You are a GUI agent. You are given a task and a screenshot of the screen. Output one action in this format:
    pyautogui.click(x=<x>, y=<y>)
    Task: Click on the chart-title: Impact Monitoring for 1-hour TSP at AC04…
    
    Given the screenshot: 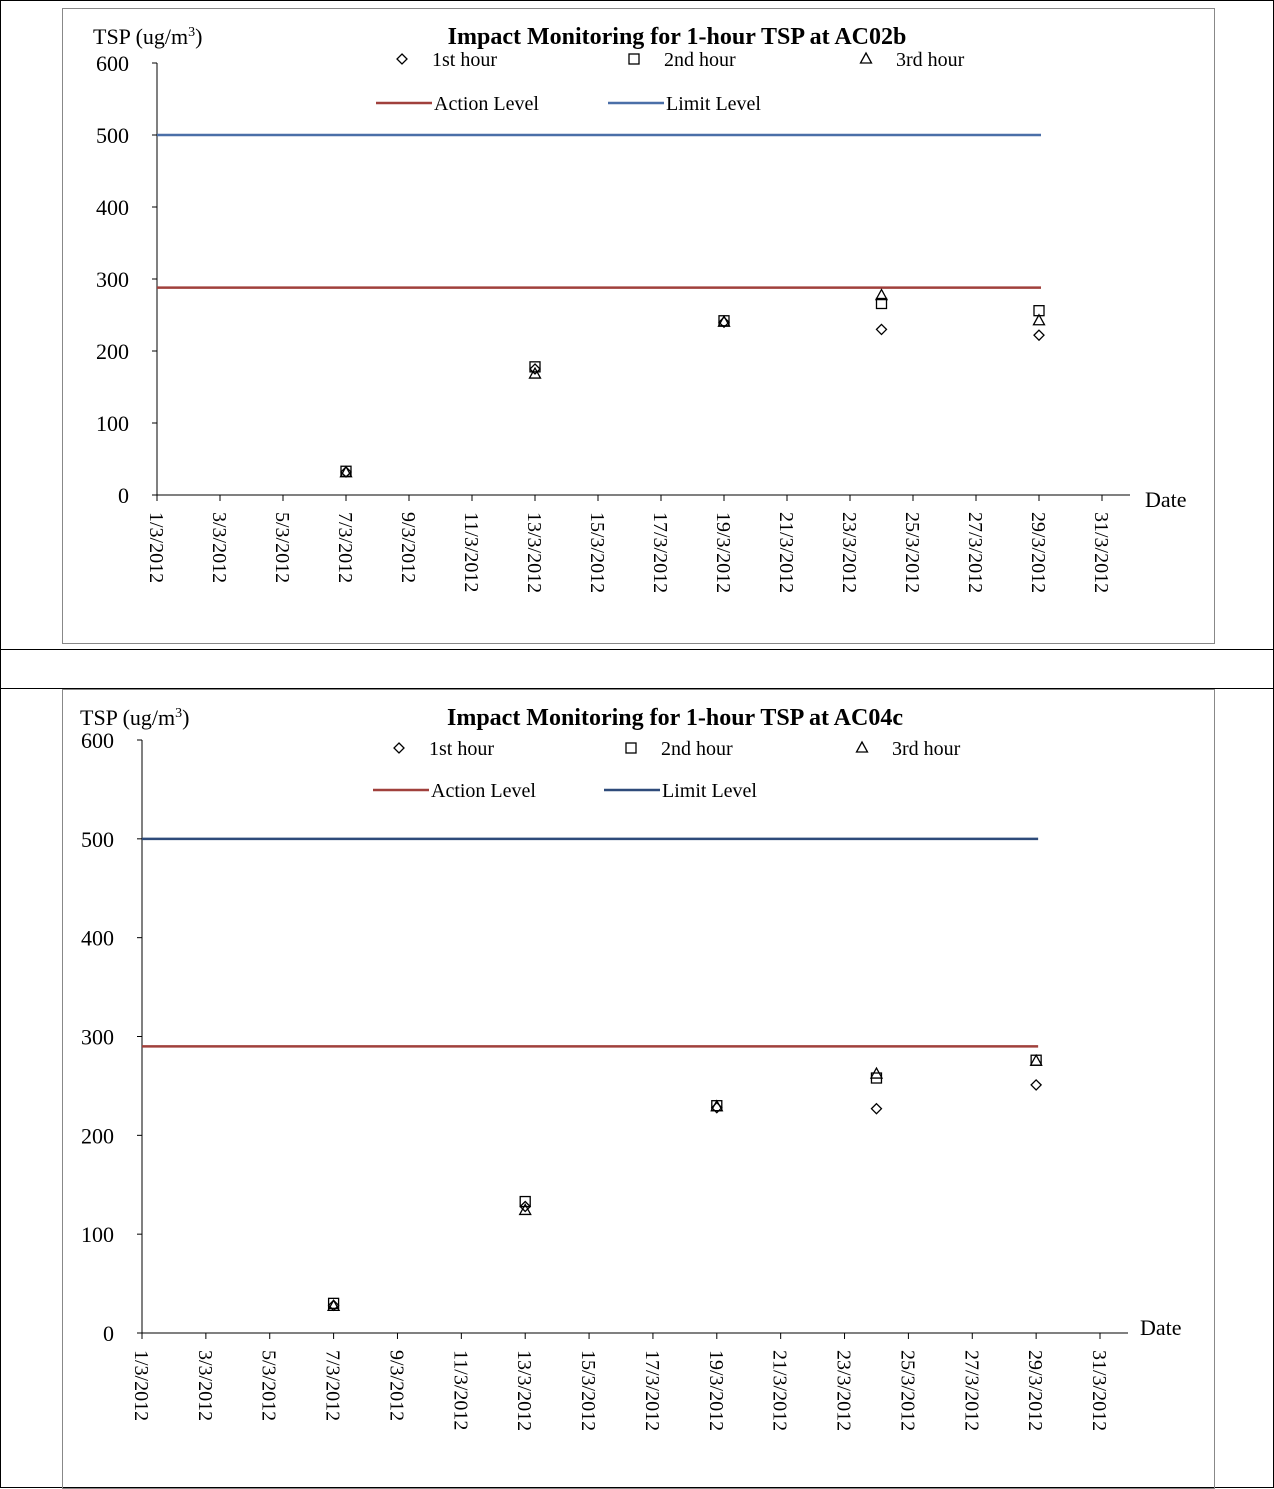 What is the action you would take?
    pyautogui.click(x=675, y=718)
    